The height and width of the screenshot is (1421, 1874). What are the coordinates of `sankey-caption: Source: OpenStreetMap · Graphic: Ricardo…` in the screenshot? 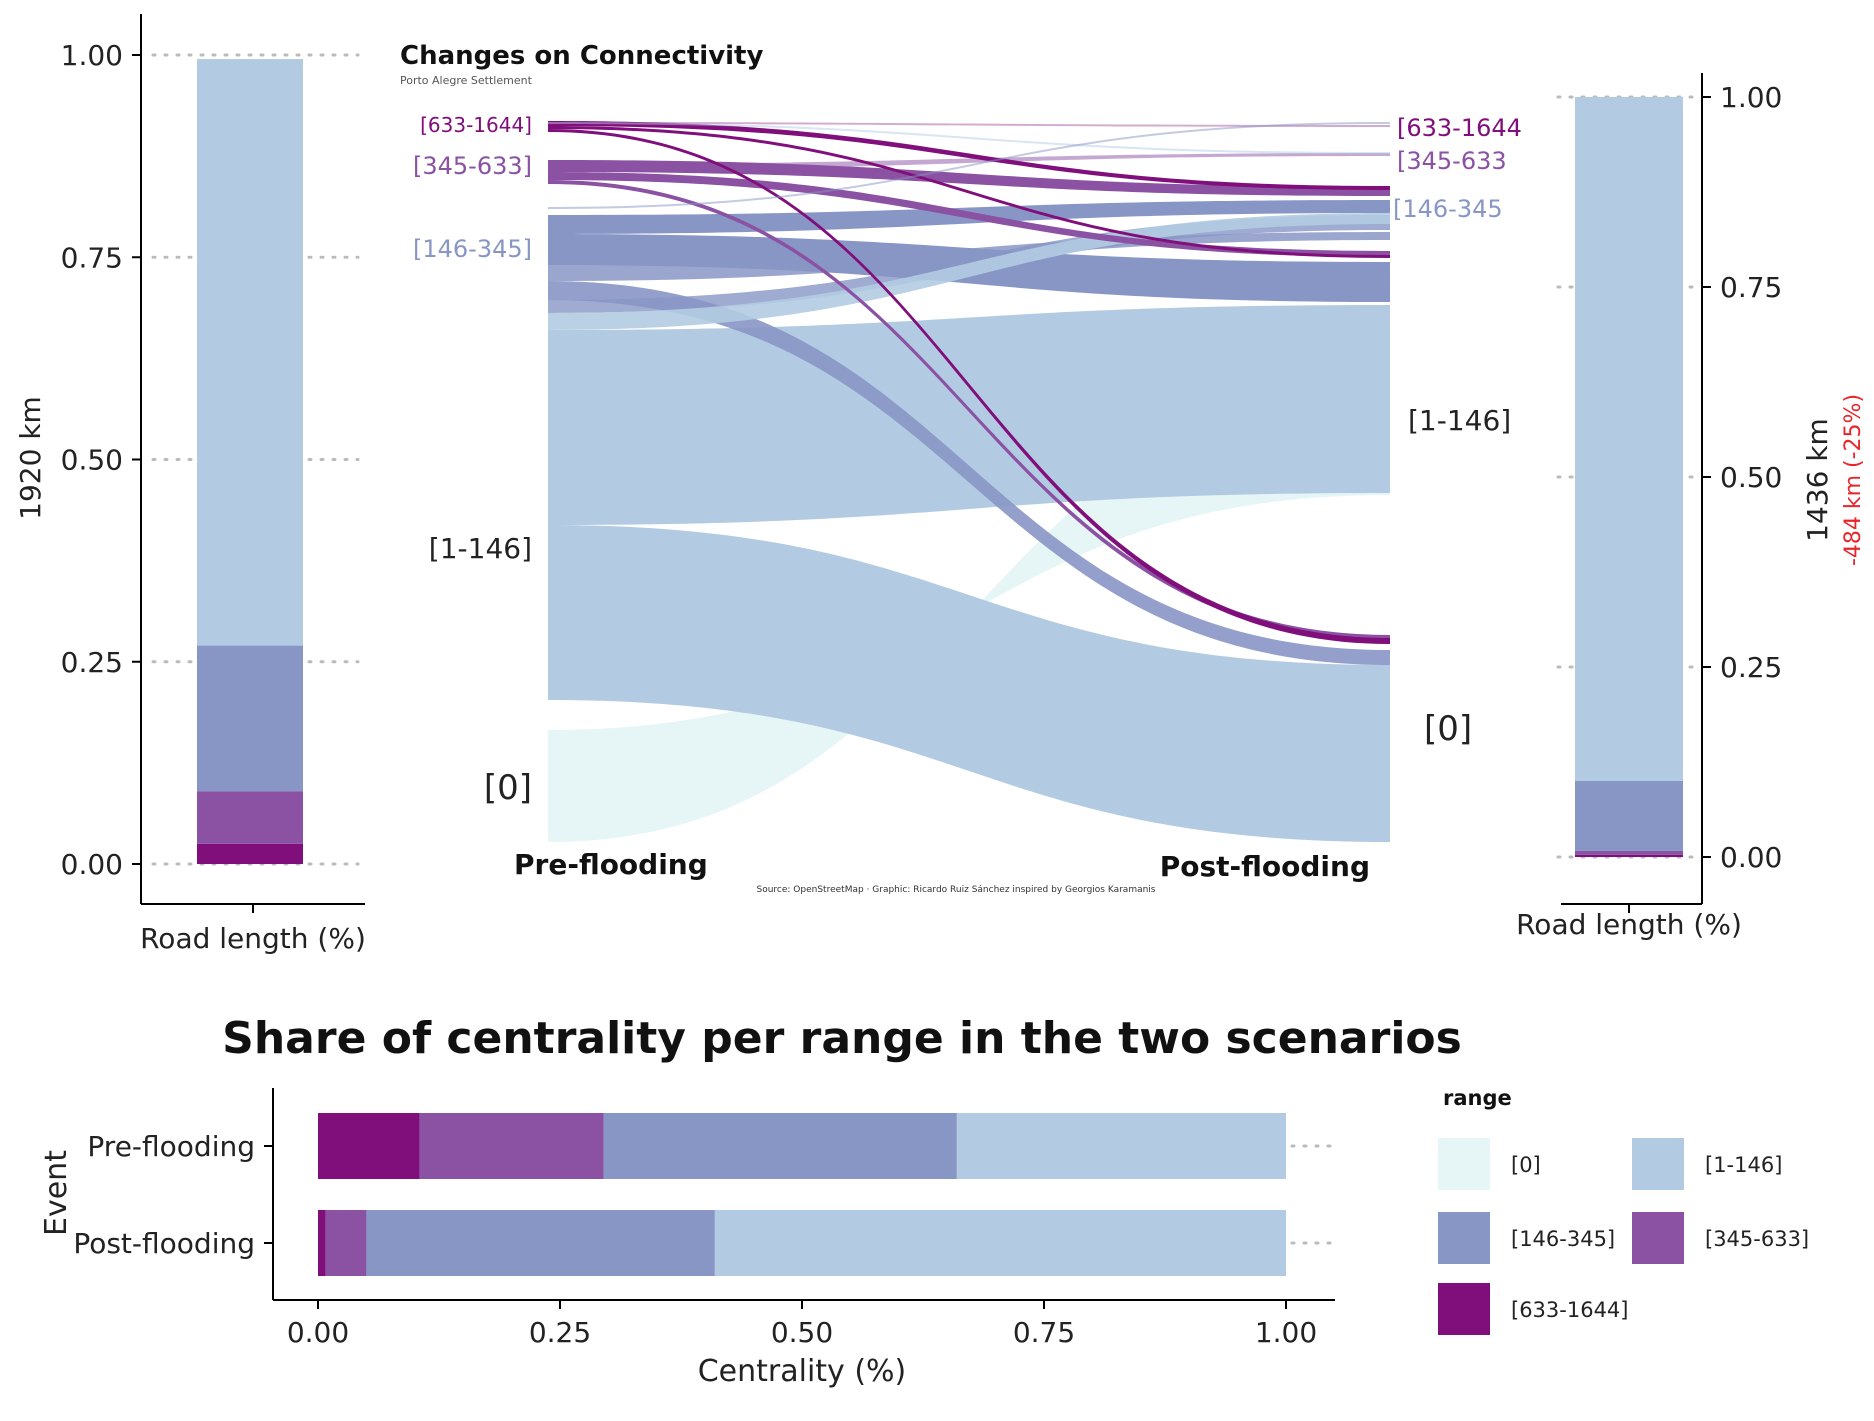 It's located at (956, 890).